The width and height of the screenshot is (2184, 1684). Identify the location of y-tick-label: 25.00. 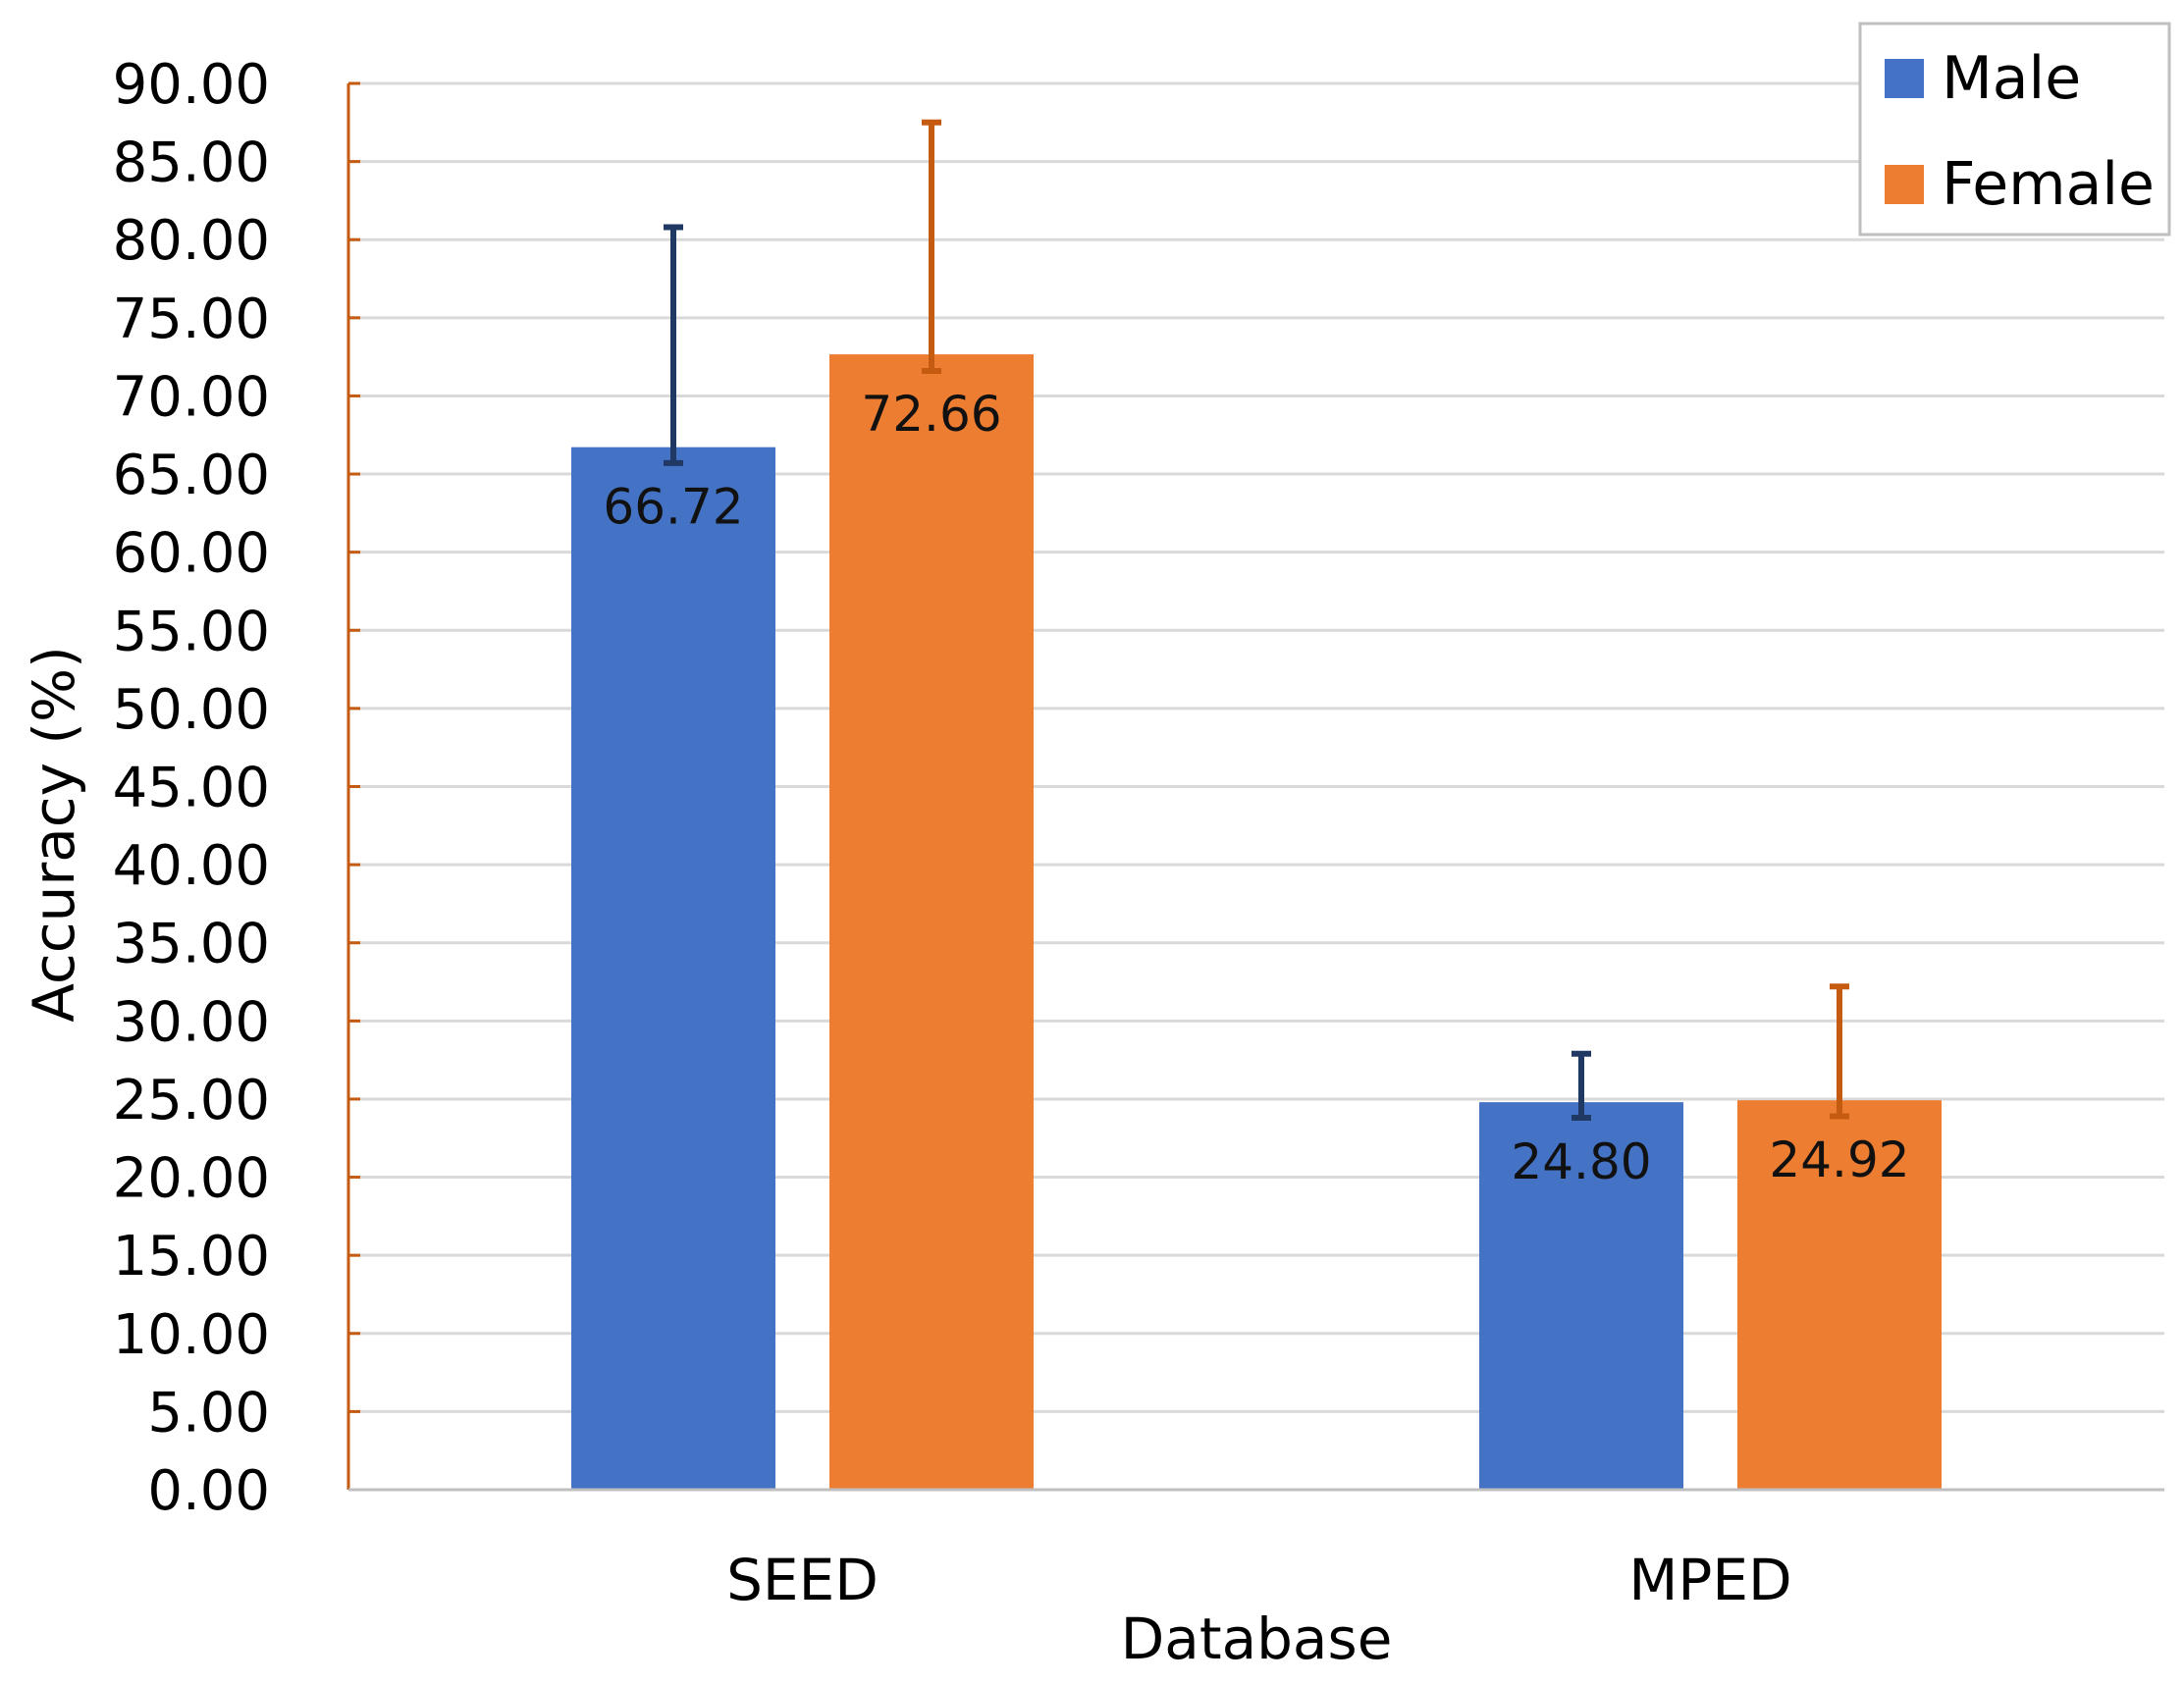
(191, 1100).